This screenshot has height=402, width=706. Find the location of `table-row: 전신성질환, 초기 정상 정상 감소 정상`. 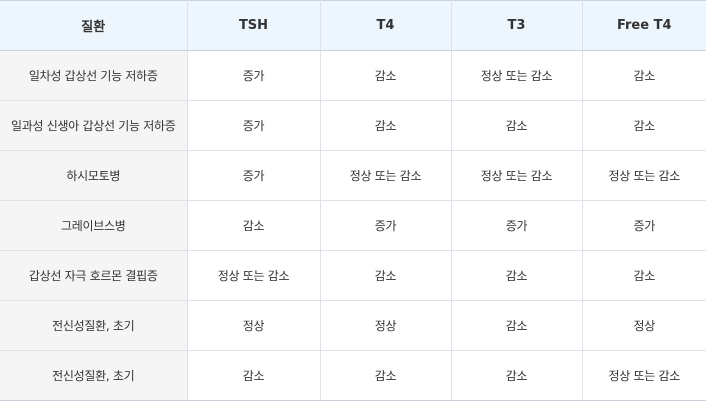

table-row: 전신성질환, 초기 정상 정상 감소 정상 is located at coordinates (353, 325).